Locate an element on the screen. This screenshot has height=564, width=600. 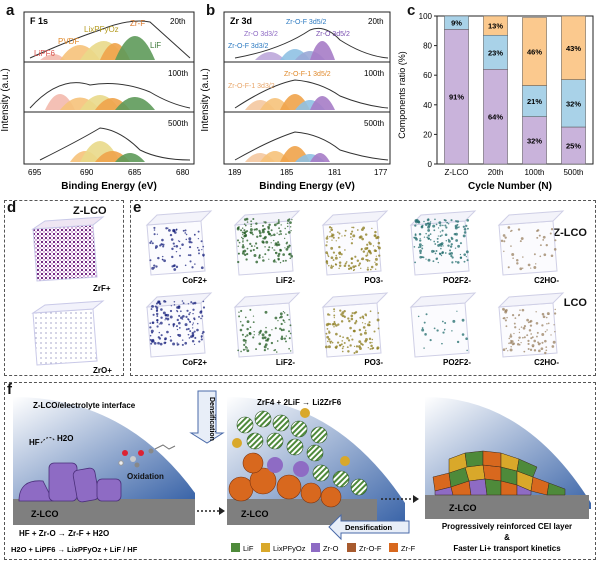
peak-label: Zr-O 3d5/2 is located at coordinates (333, 34).